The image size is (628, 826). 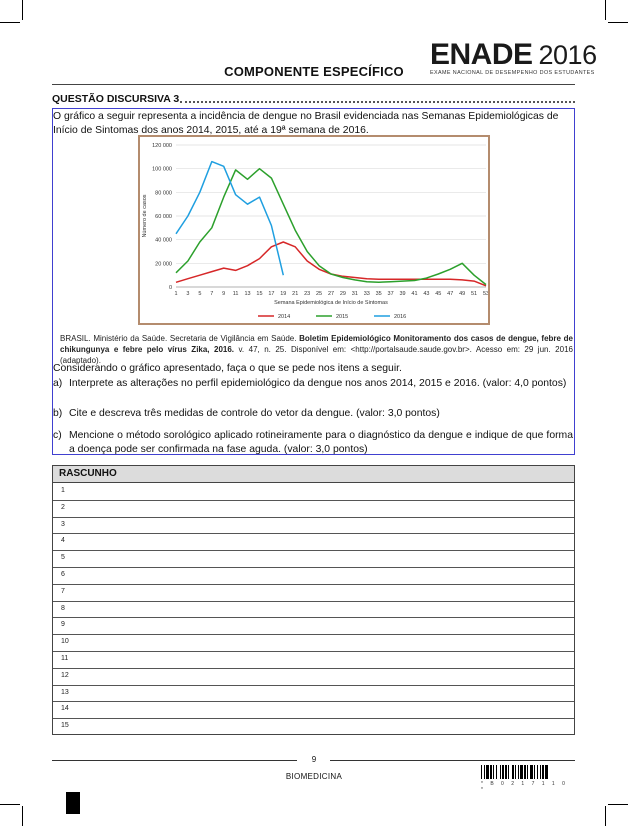 I want to click on x-tick-label: 1, so click(x=175, y=294).